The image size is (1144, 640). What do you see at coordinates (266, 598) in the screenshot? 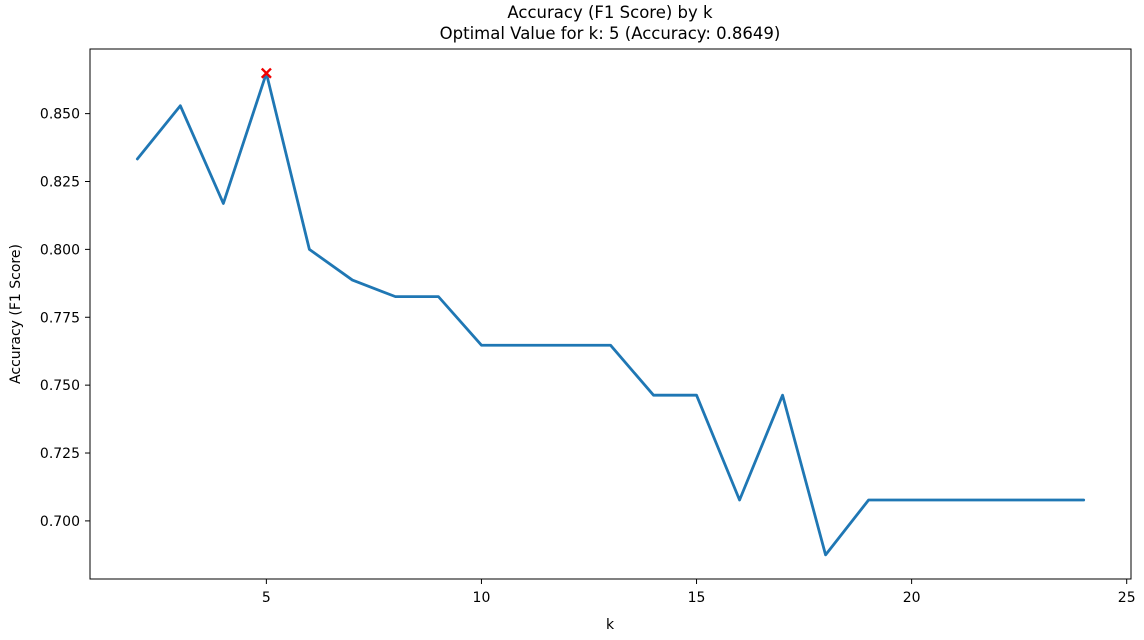
I see `x-tick-label: 5` at bounding box center [266, 598].